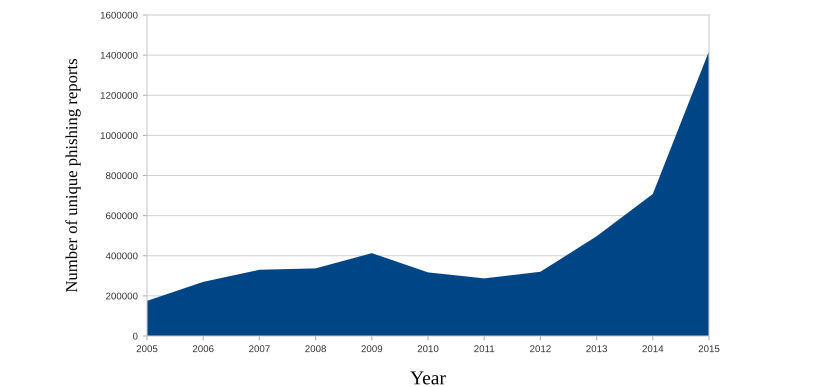 The width and height of the screenshot is (817, 387). Describe the element at coordinates (315, 348) in the screenshot. I see `x-tick-label: 2008` at that location.